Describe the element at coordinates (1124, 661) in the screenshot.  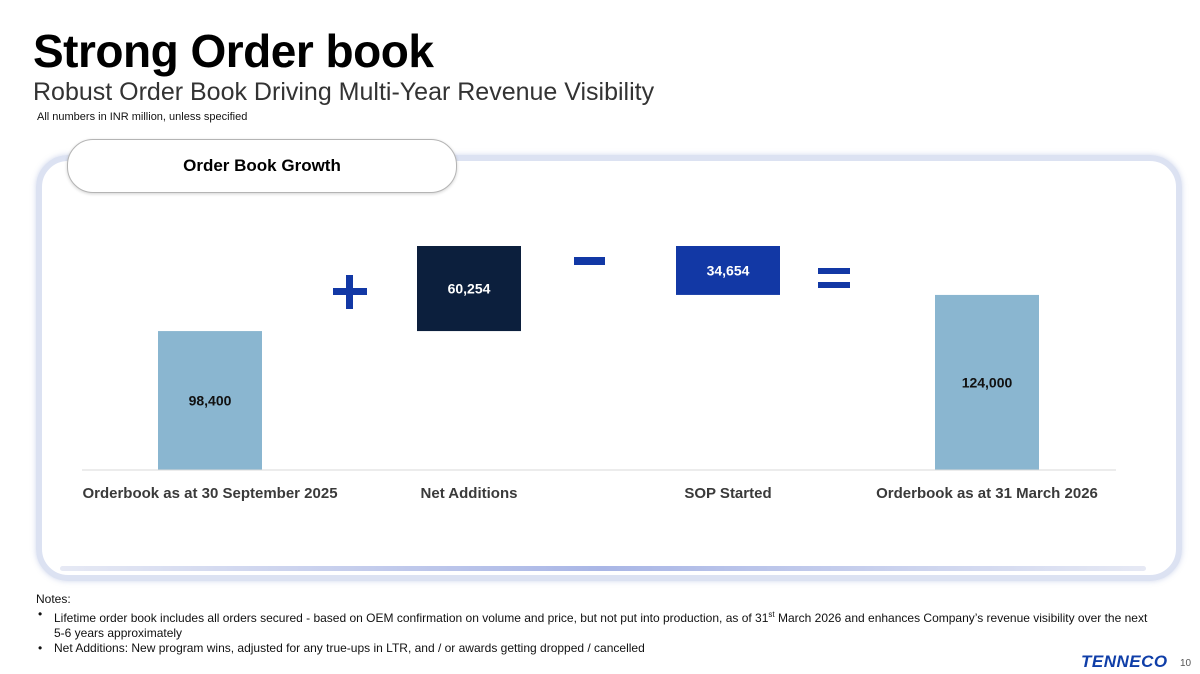
I see `tenneco-logo: TENNECO` at that location.